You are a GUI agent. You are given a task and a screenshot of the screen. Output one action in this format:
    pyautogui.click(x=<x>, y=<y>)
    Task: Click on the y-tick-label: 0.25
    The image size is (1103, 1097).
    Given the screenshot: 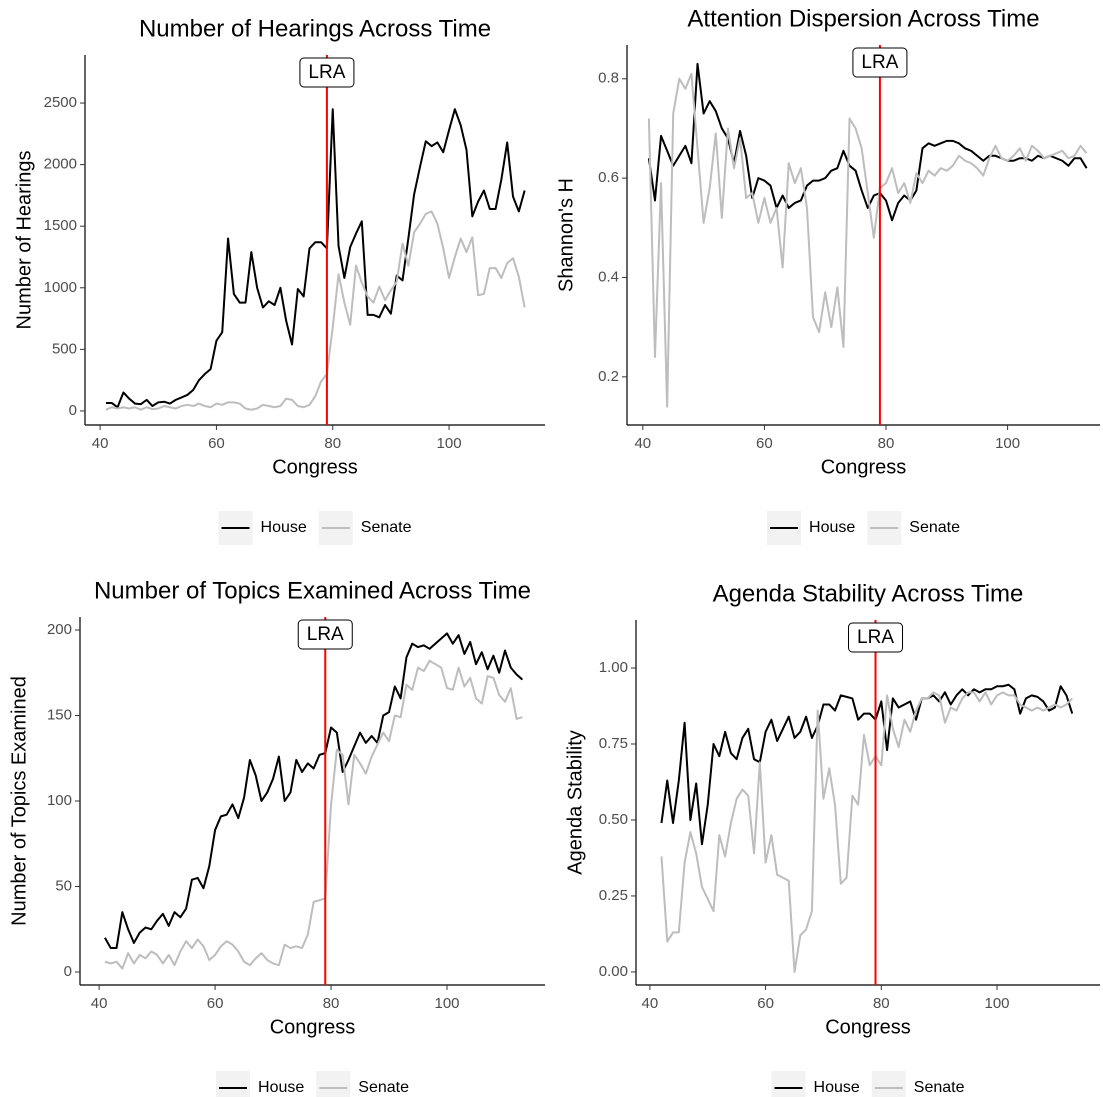 What is the action you would take?
    pyautogui.click(x=613, y=895)
    